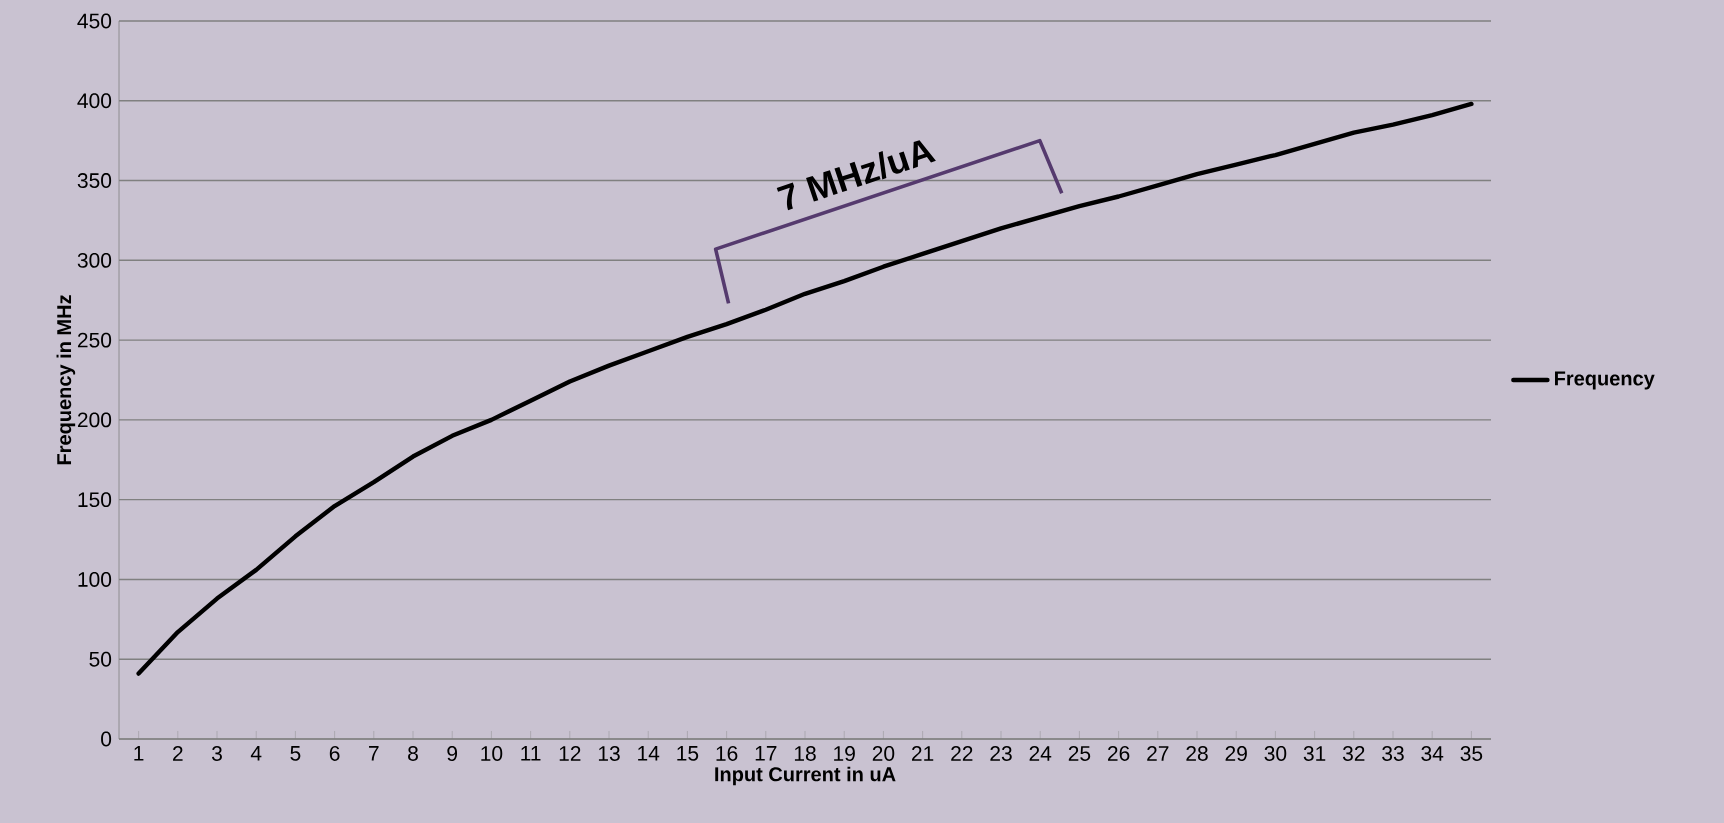 This screenshot has height=823, width=1724. I want to click on y-tick-label: 400, so click(94, 101).